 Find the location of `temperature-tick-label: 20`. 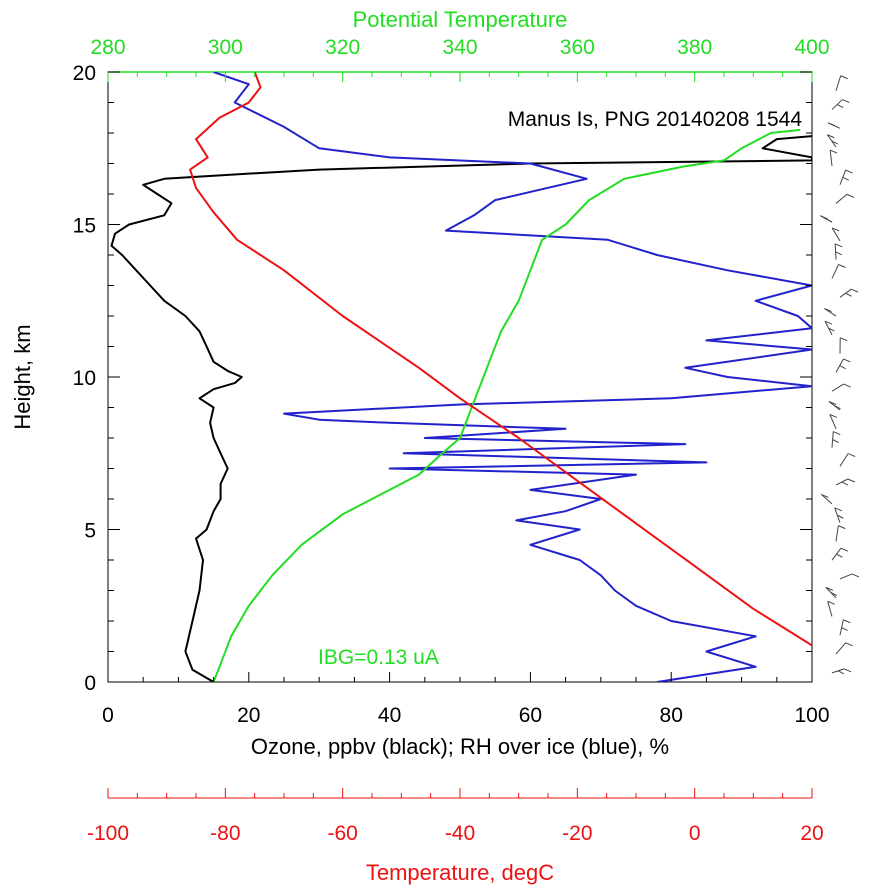

temperature-tick-label: 20 is located at coordinates (811, 833).